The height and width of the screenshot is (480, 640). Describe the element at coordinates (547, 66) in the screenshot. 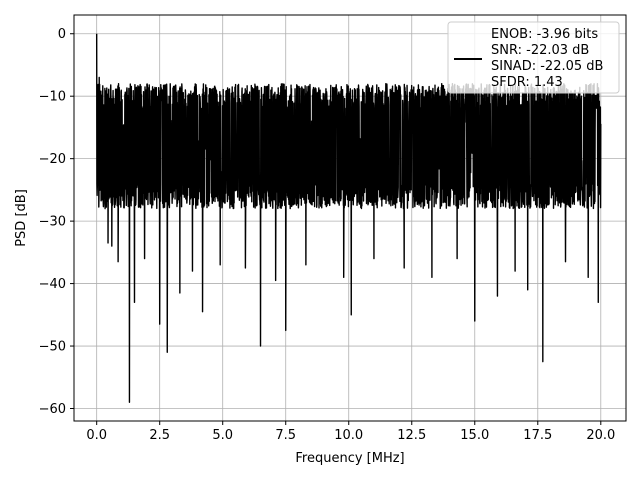

I see `legend-entry-sinad: SINAD: -22.05 dB` at that location.